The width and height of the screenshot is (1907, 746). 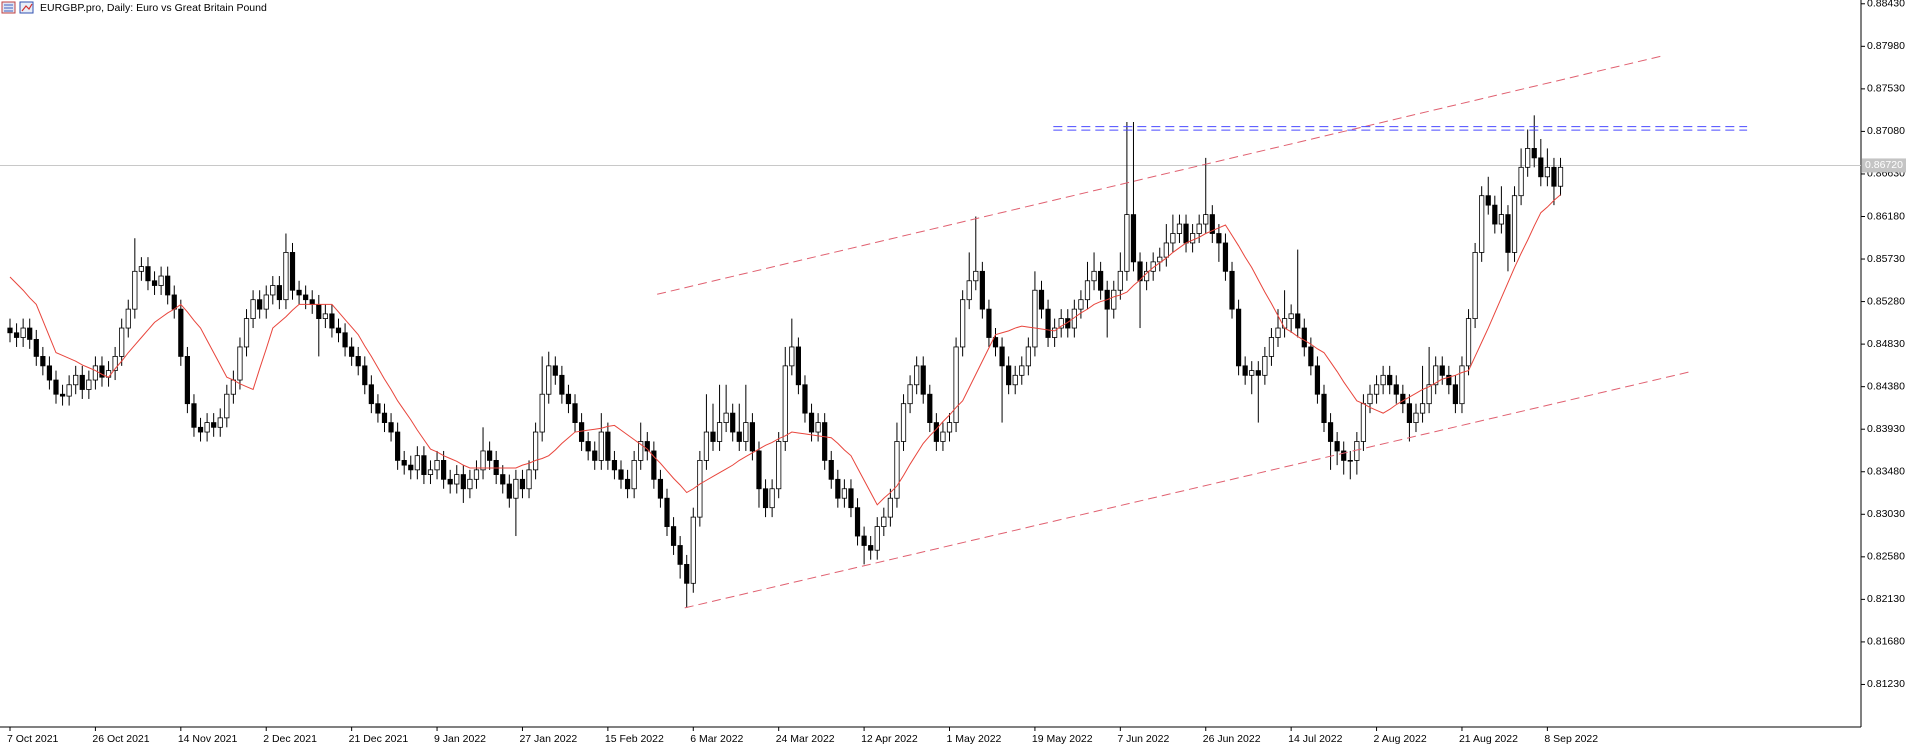 I want to click on x-tick-label: 19 May 2022, so click(x=1062, y=739).